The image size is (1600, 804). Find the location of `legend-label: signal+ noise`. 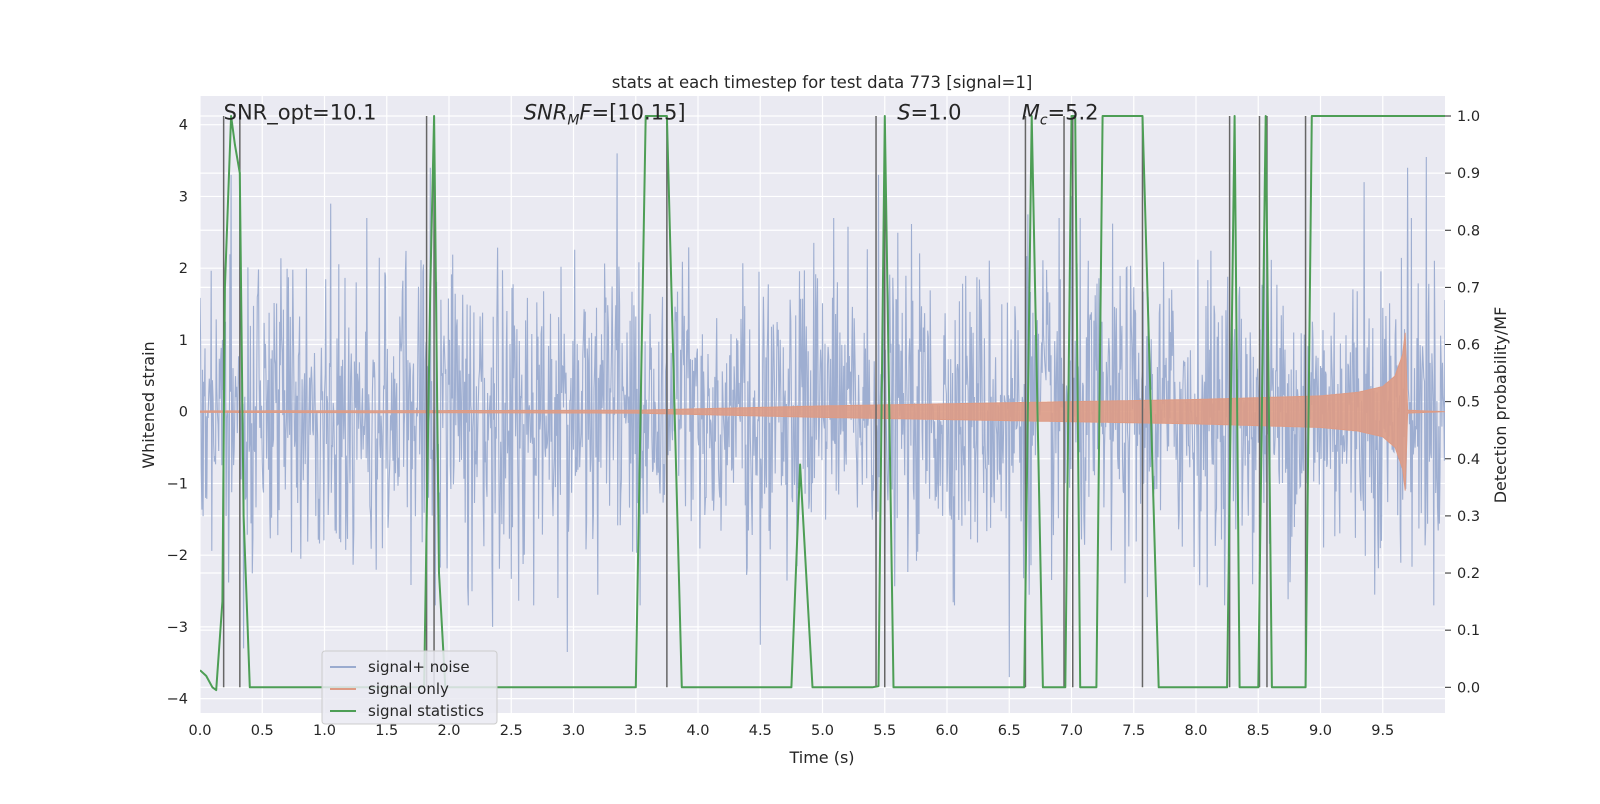

legend-label: signal+ noise is located at coordinates (419, 667).